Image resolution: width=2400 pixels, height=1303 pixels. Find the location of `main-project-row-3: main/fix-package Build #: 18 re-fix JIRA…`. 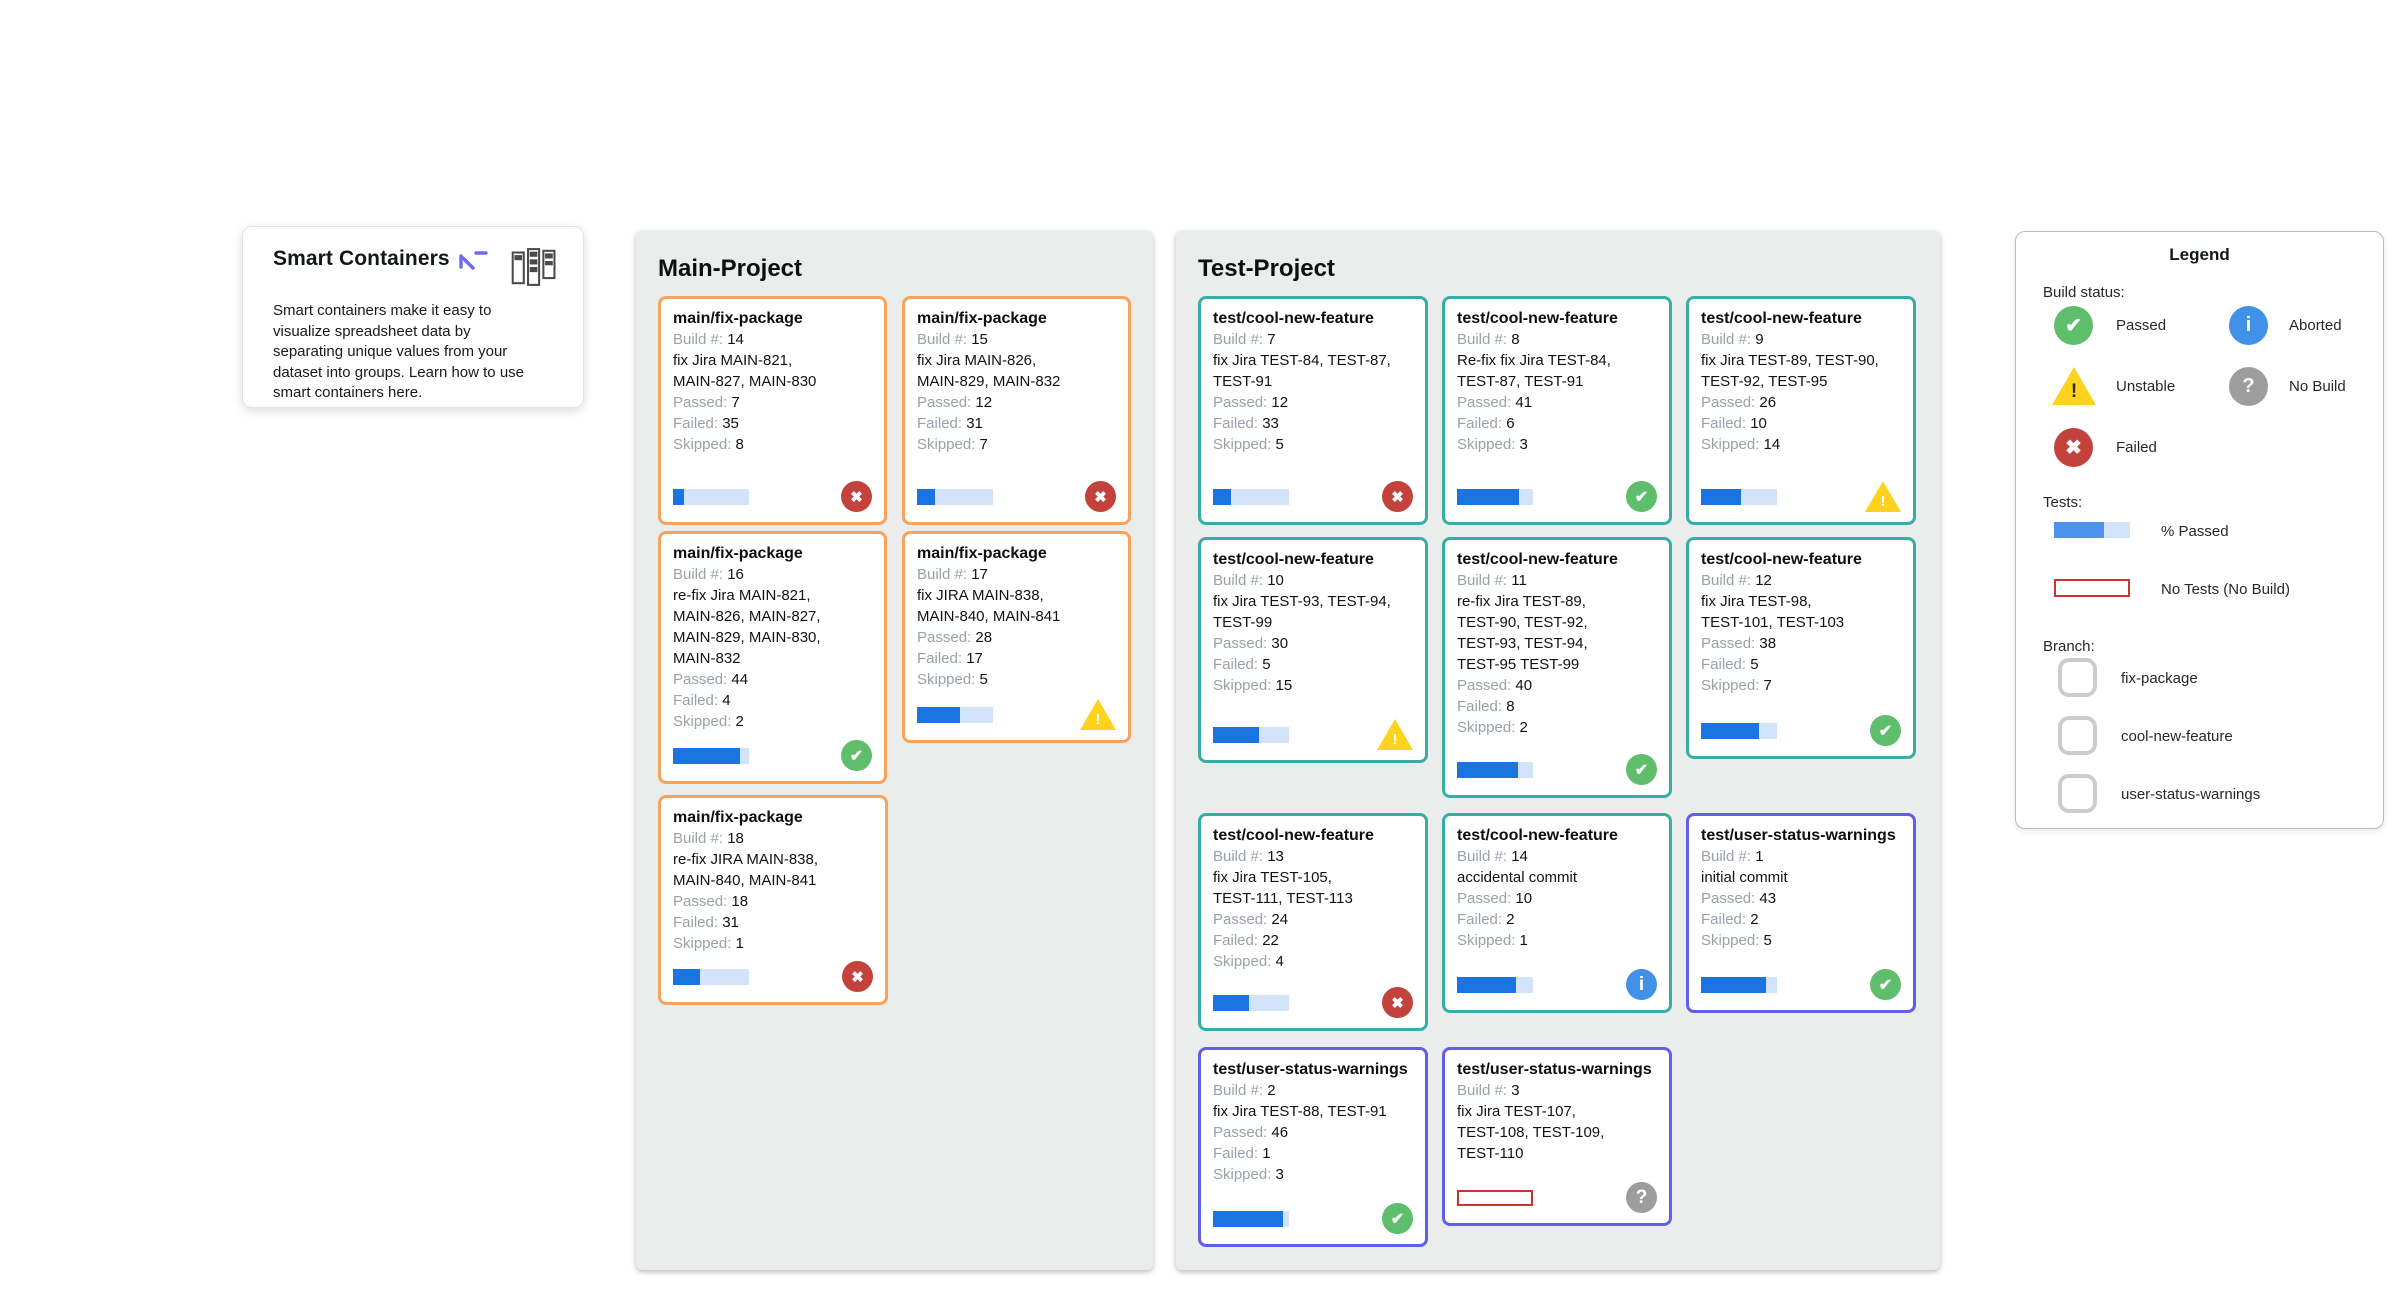

main-project-row-3: main/fix-package Build #: 18 re-fix JIRA… is located at coordinates (894, 900).